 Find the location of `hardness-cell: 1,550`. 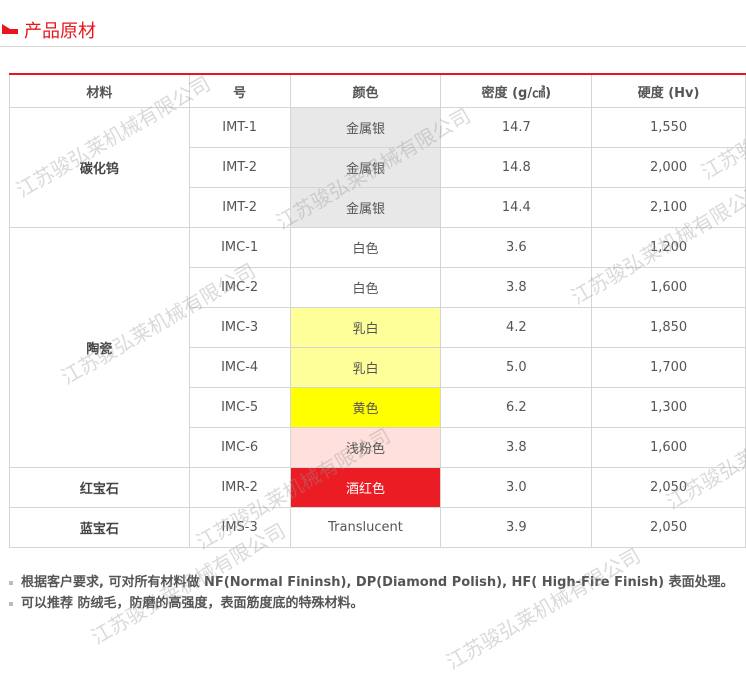

hardness-cell: 1,550 is located at coordinates (668, 127).